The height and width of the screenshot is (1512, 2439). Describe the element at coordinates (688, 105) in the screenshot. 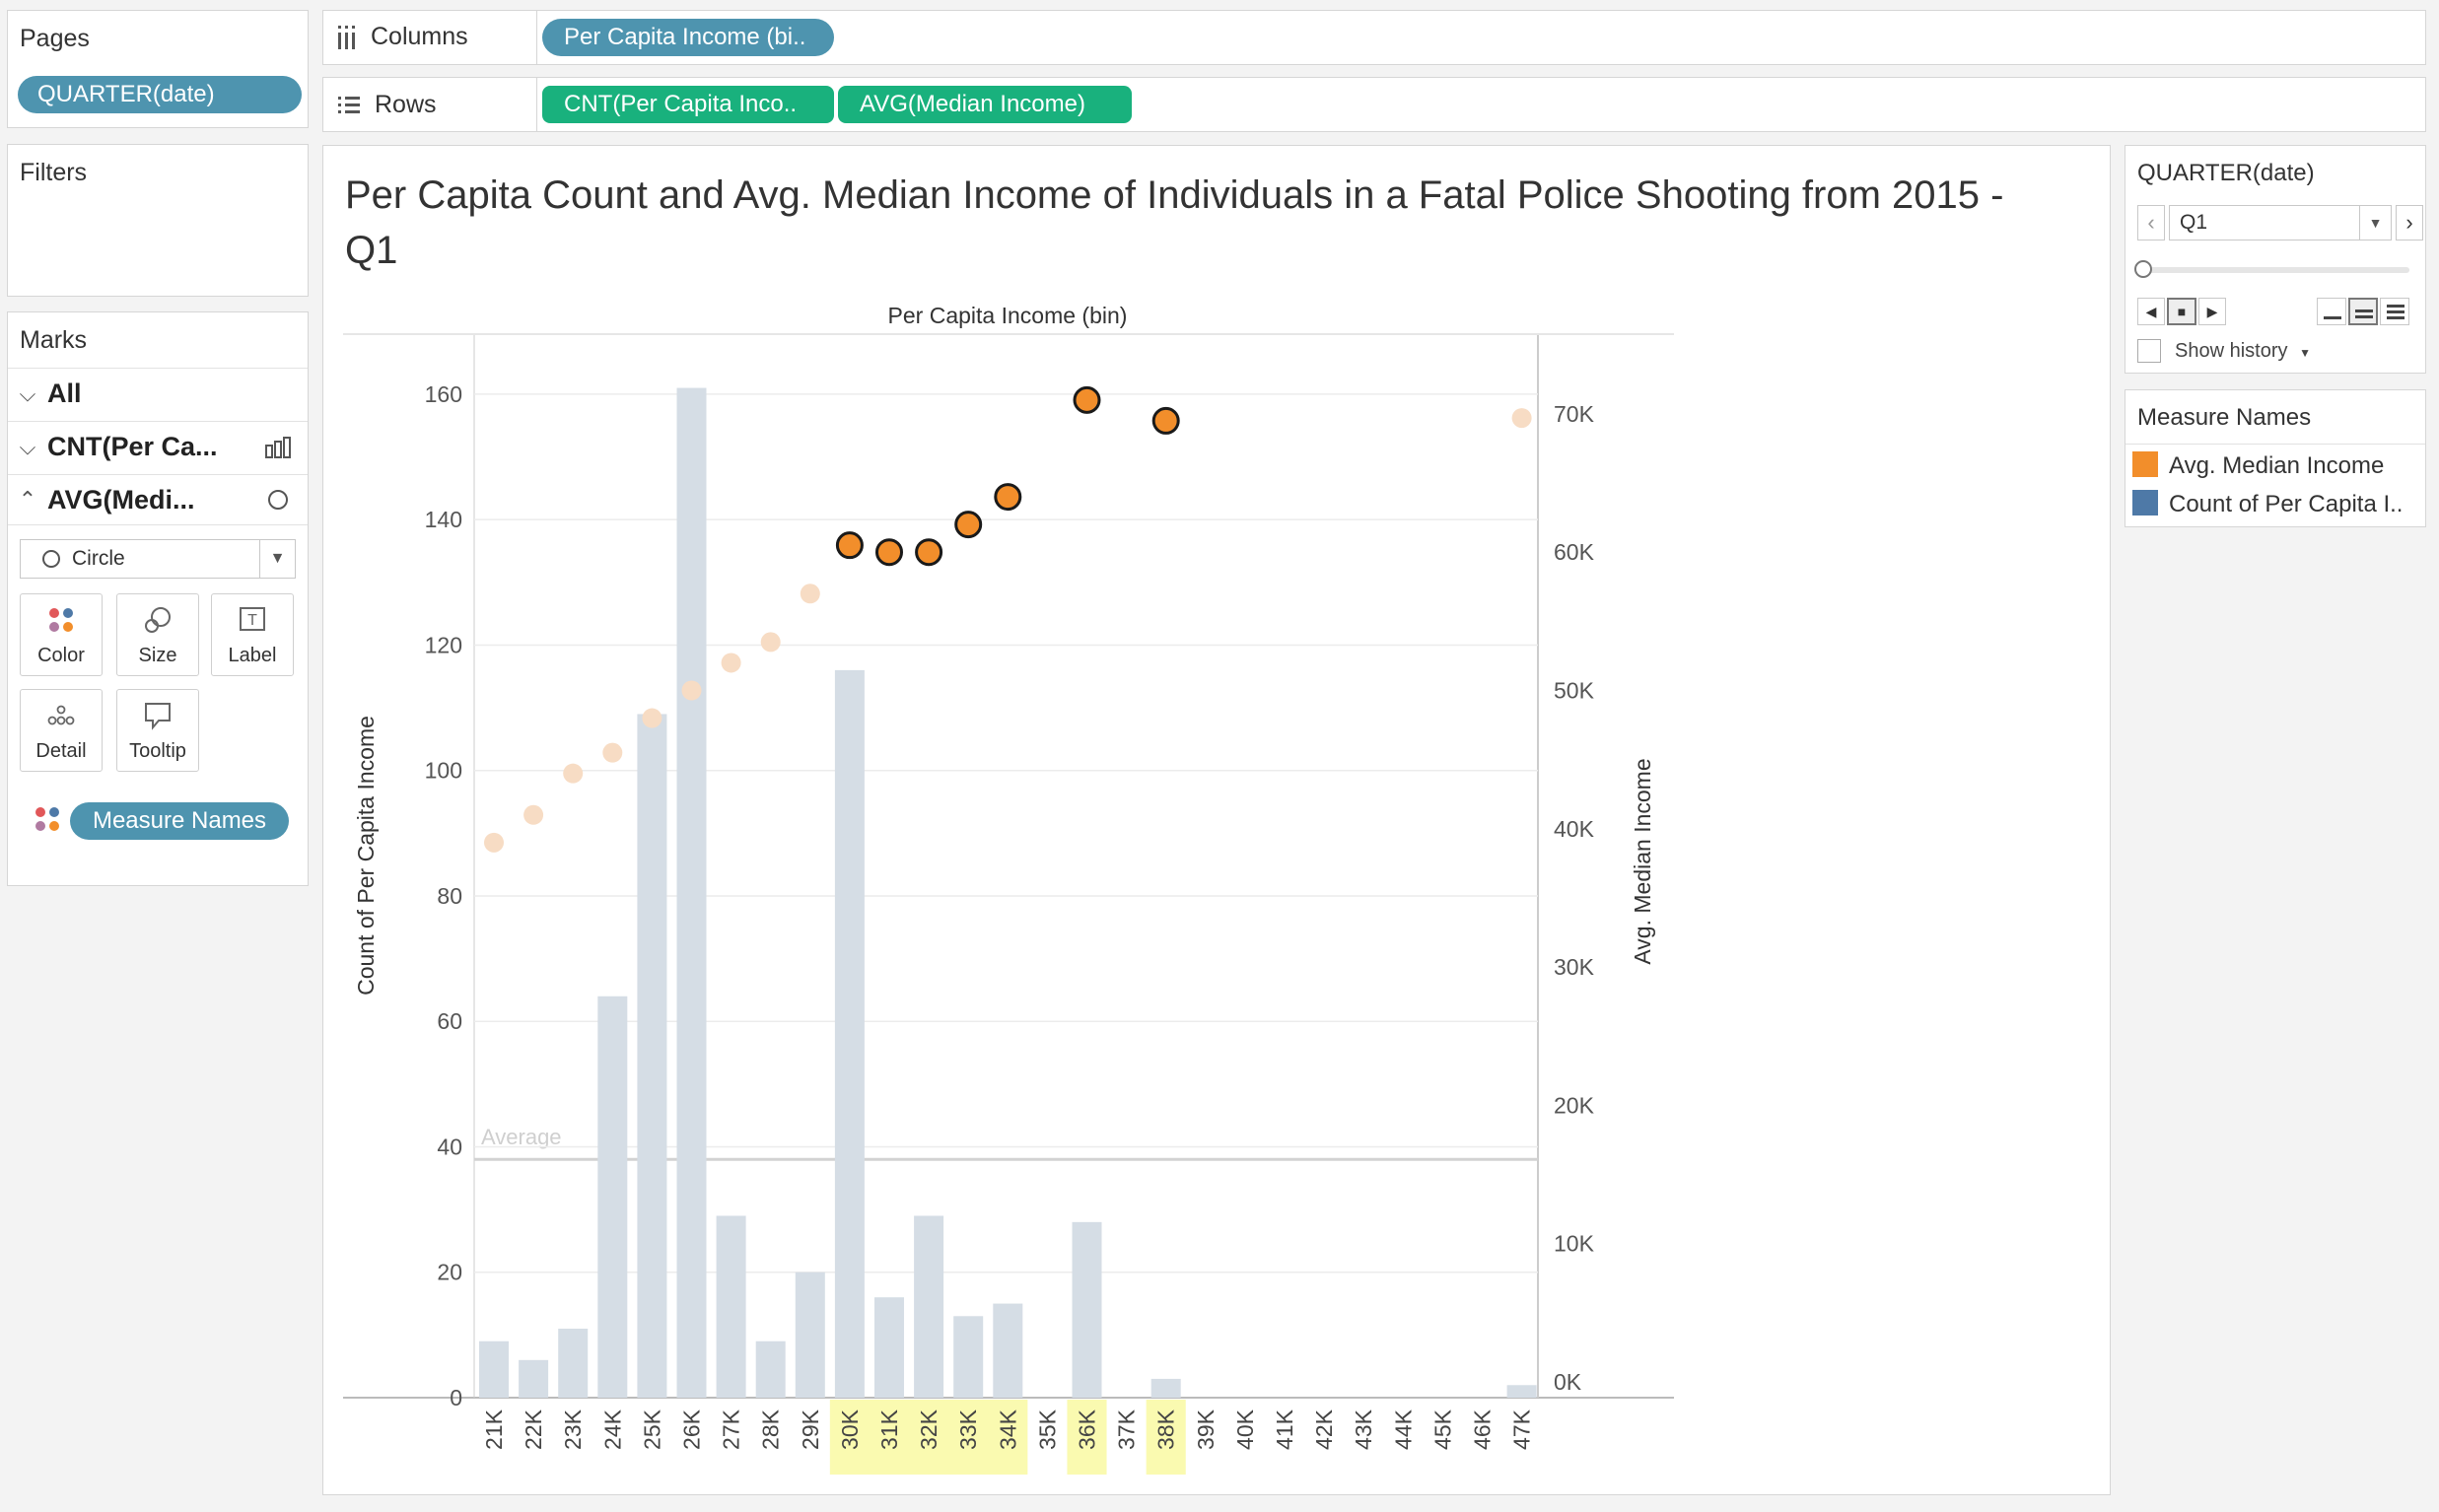

I see `rows-pill-cnt: CNT(Per Capita Inco..` at that location.